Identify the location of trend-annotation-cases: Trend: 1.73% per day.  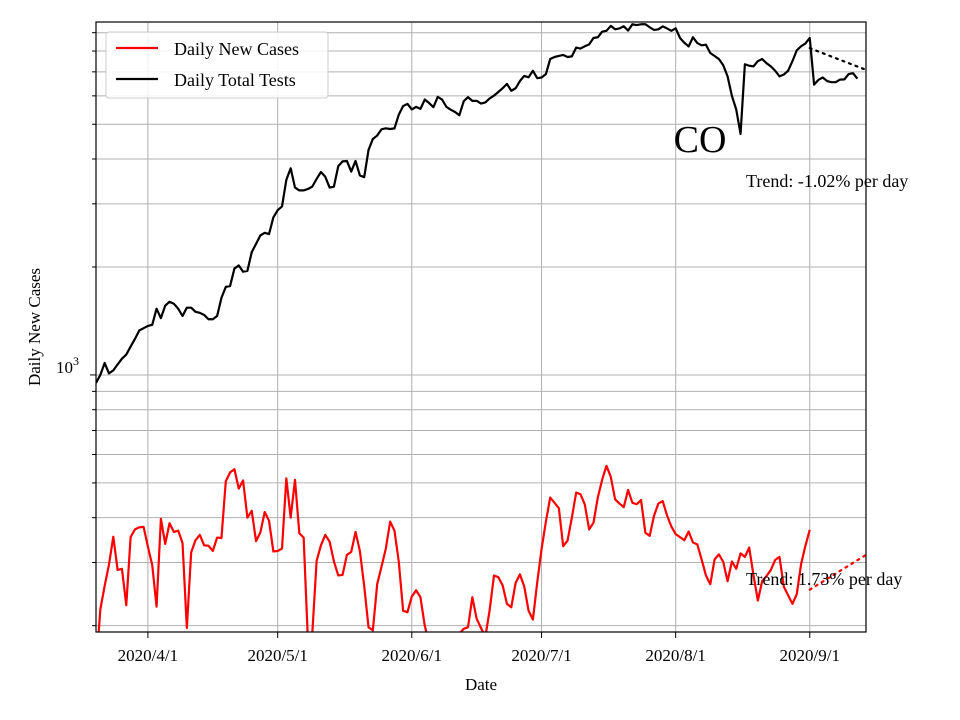
(824, 579).